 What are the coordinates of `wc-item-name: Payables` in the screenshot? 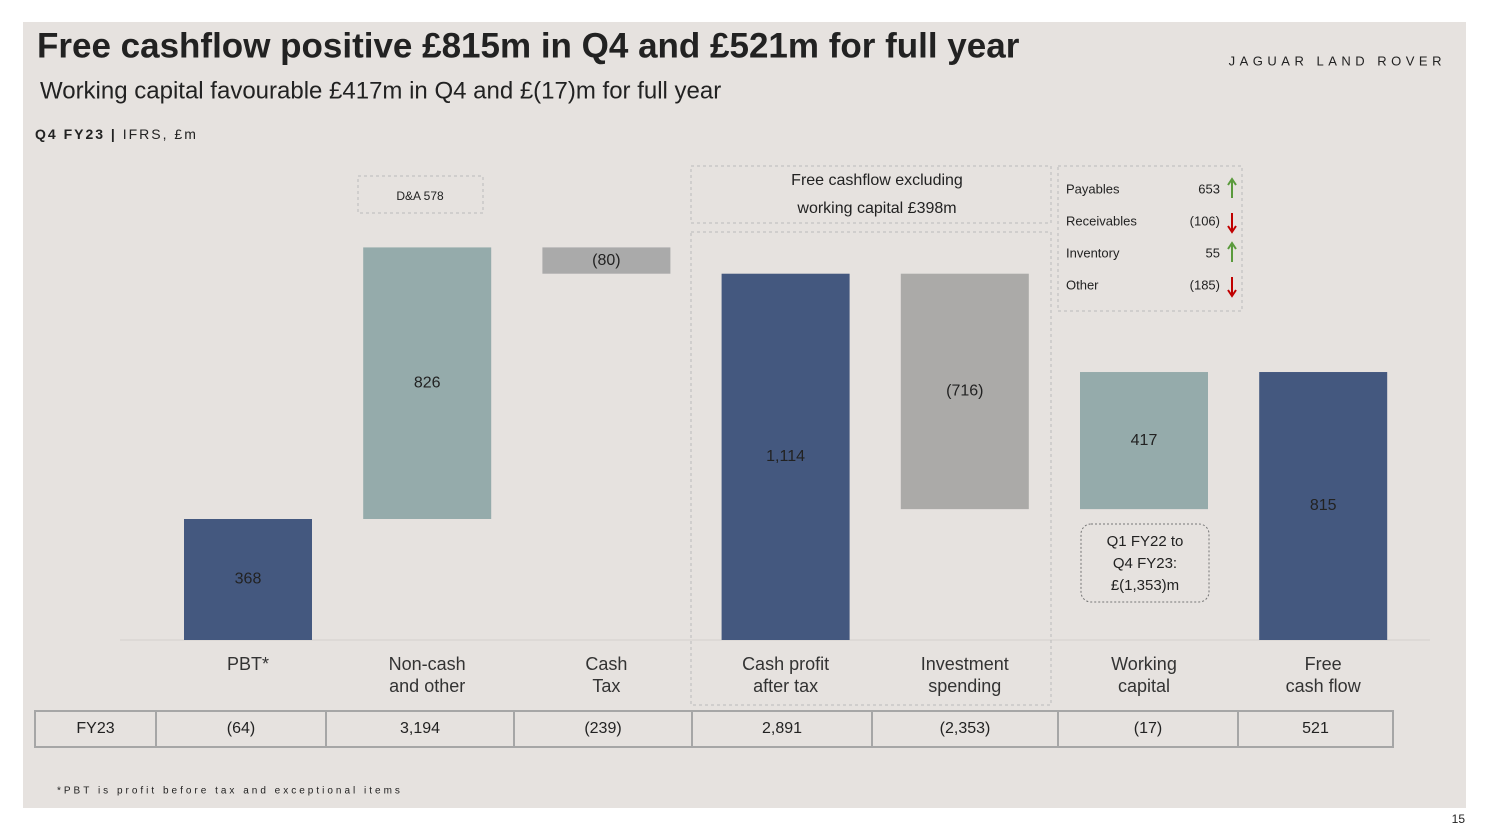 It's located at (1093, 188).